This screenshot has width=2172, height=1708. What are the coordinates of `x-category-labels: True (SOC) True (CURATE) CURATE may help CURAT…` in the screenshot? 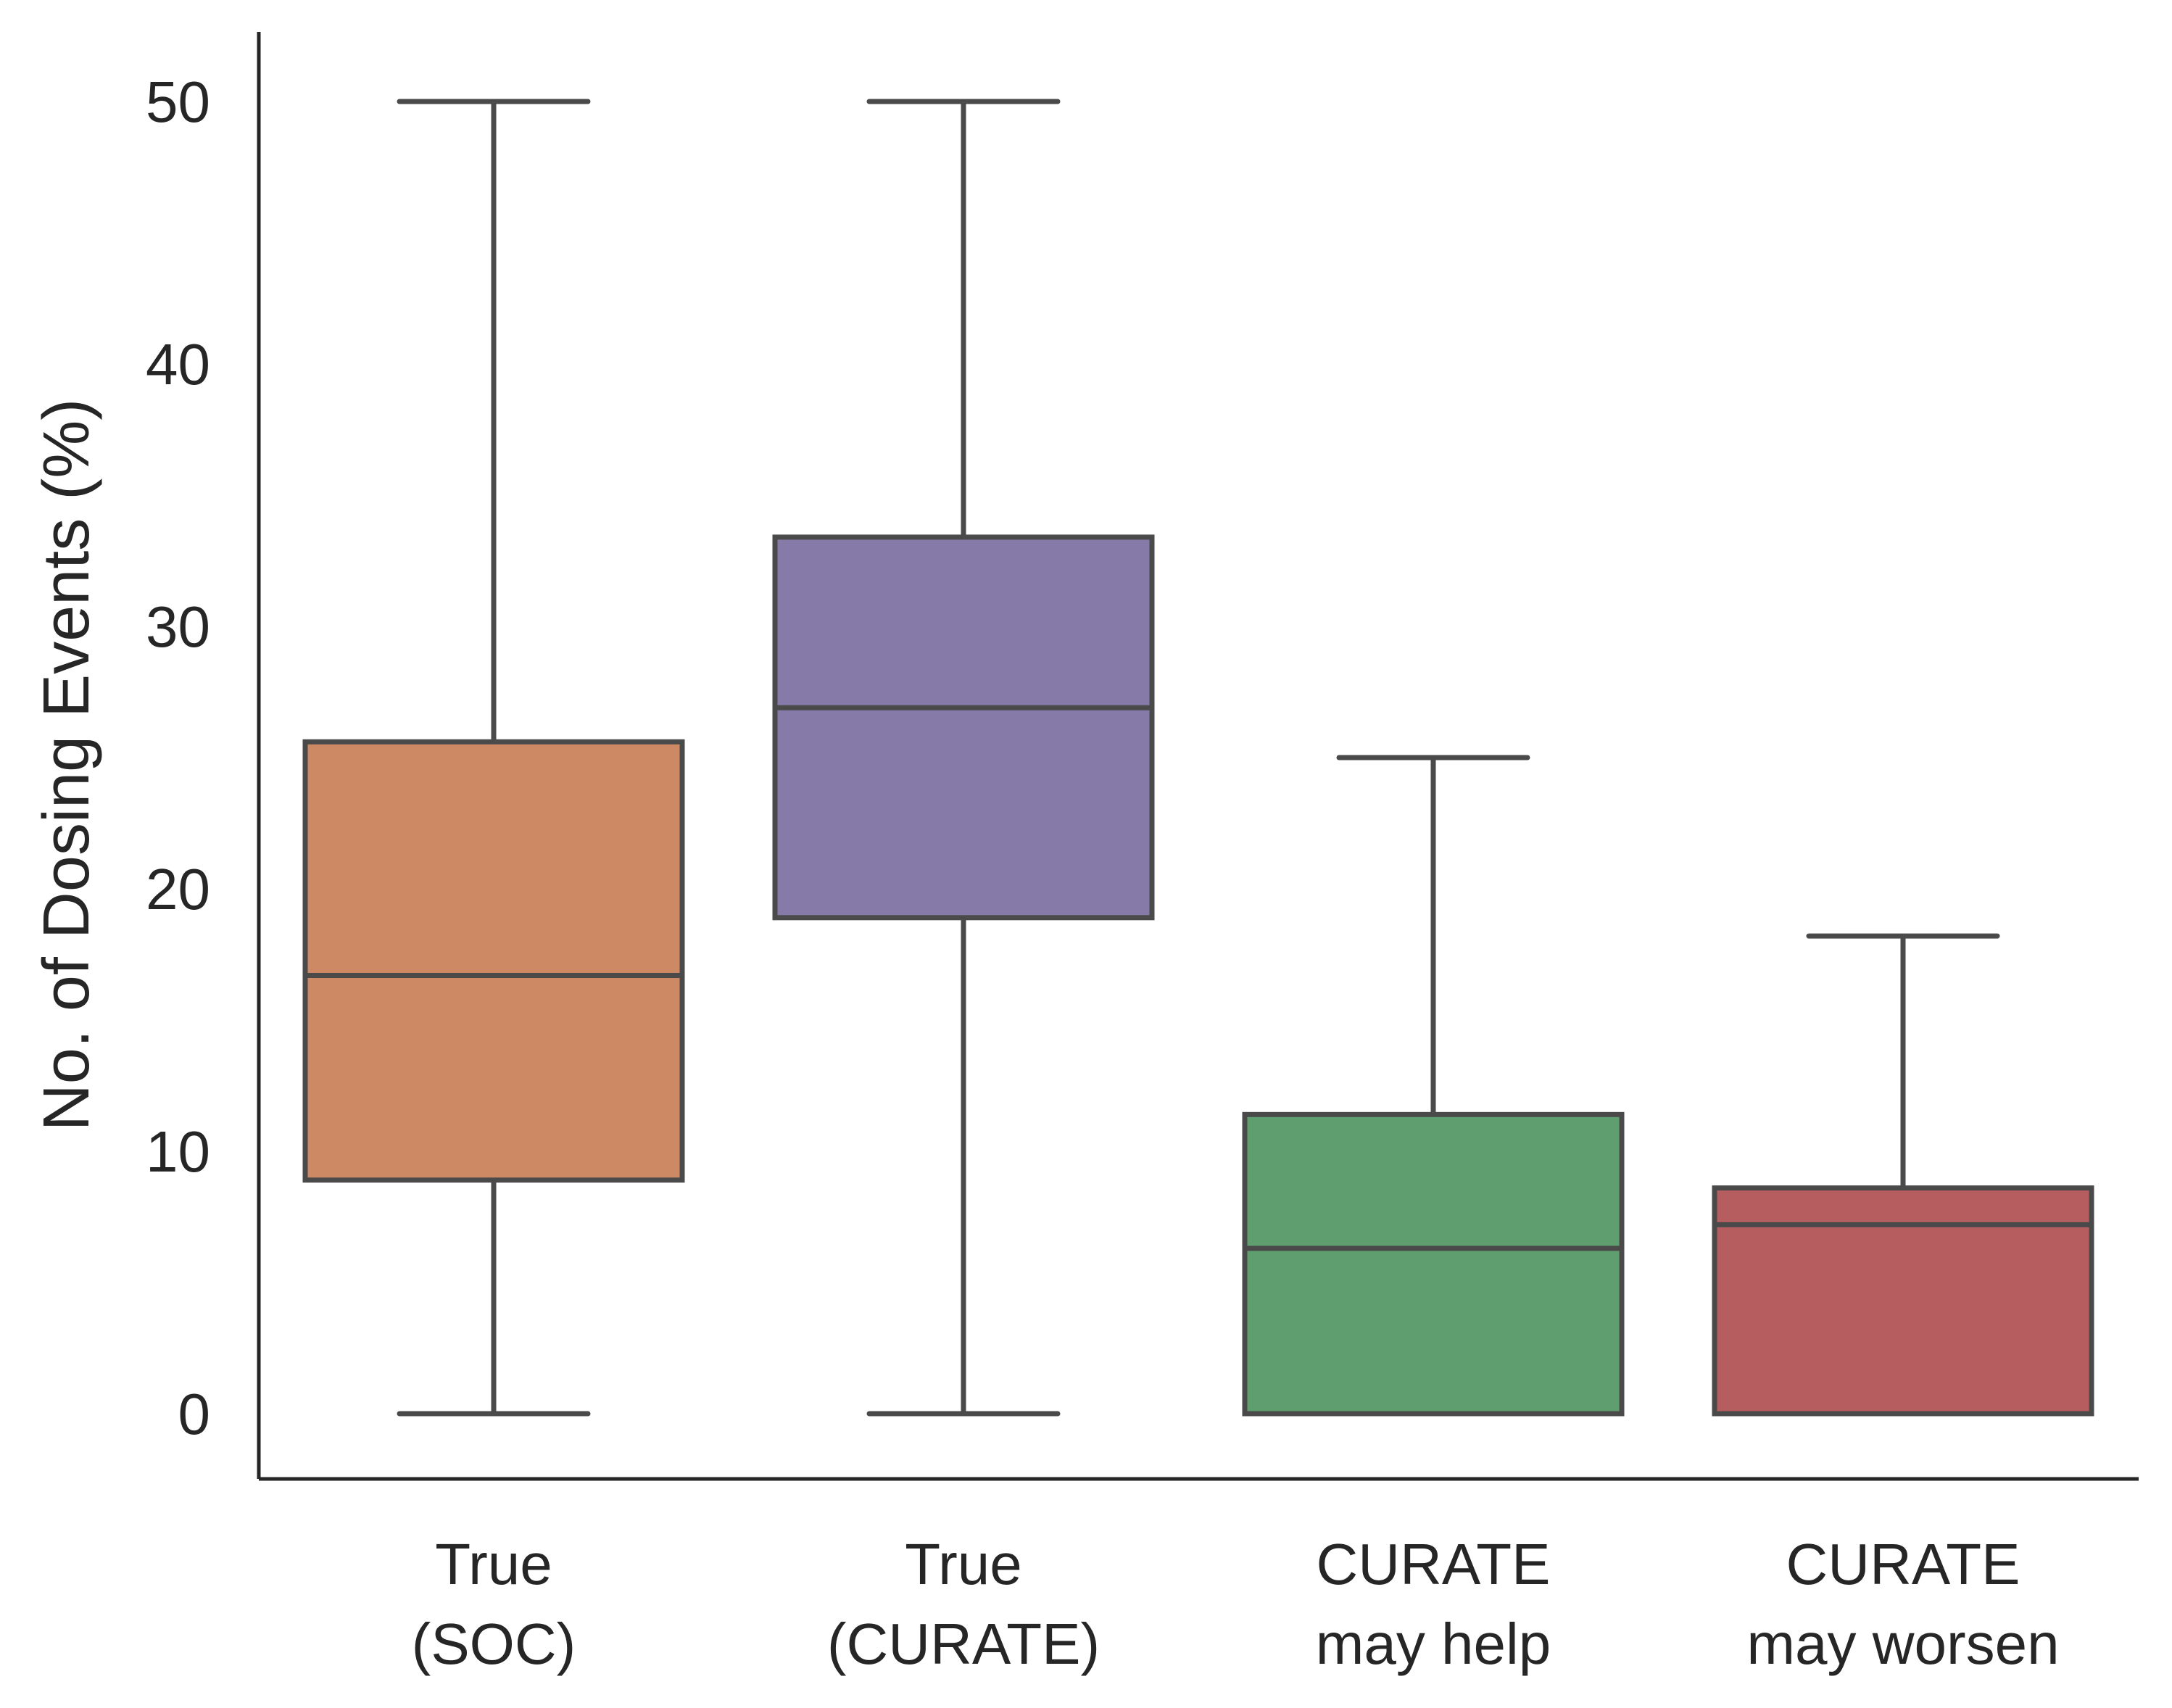 It's located at (1236, 1604).